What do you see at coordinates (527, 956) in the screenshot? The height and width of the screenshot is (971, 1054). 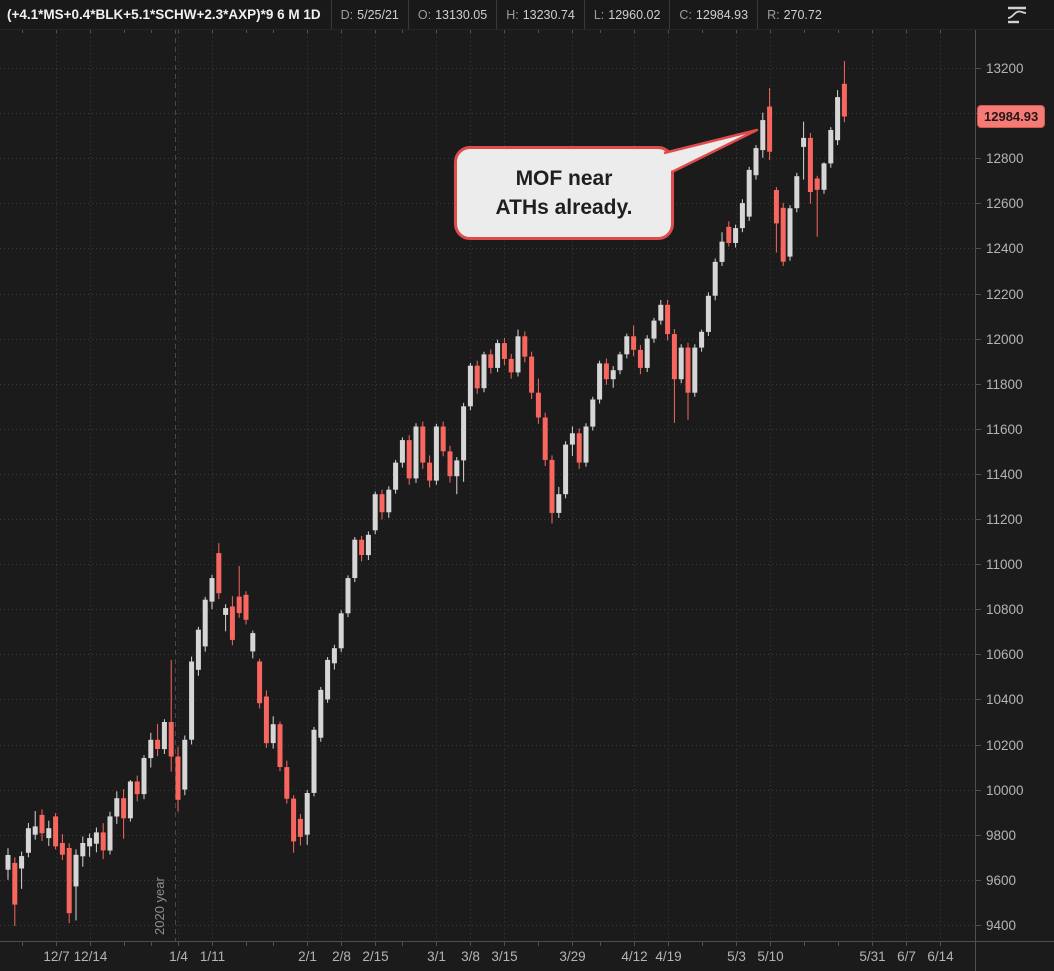 I see `time-axis` at bounding box center [527, 956].